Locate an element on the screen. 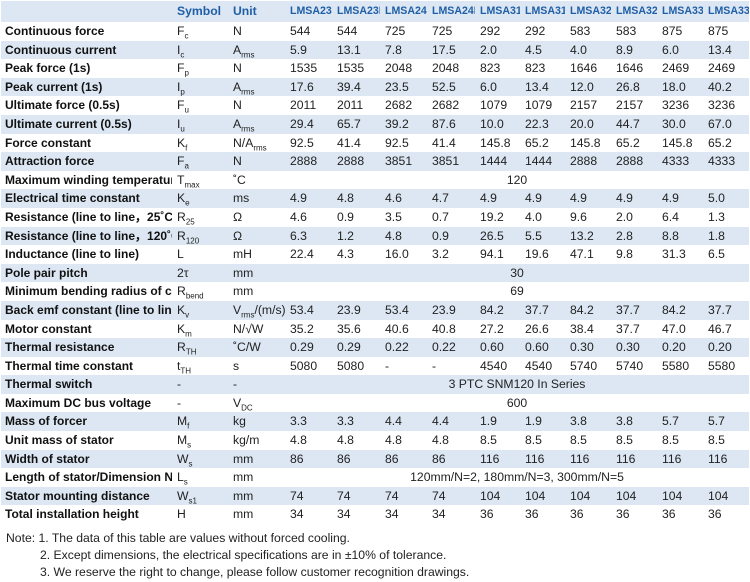 The image size is (750, 582). value-cell: 16.0 is located at coordinates (403, 254).